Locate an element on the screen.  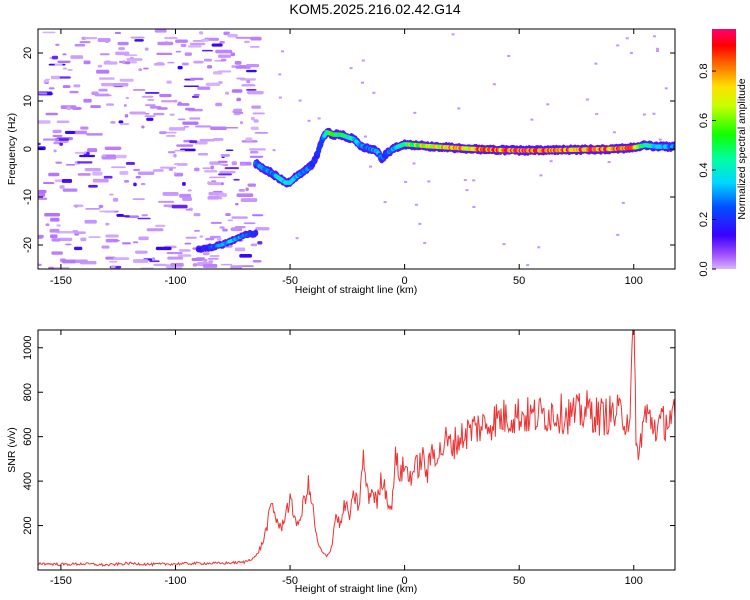
x-tick-label: 0 is located at coordinates (405, 281).